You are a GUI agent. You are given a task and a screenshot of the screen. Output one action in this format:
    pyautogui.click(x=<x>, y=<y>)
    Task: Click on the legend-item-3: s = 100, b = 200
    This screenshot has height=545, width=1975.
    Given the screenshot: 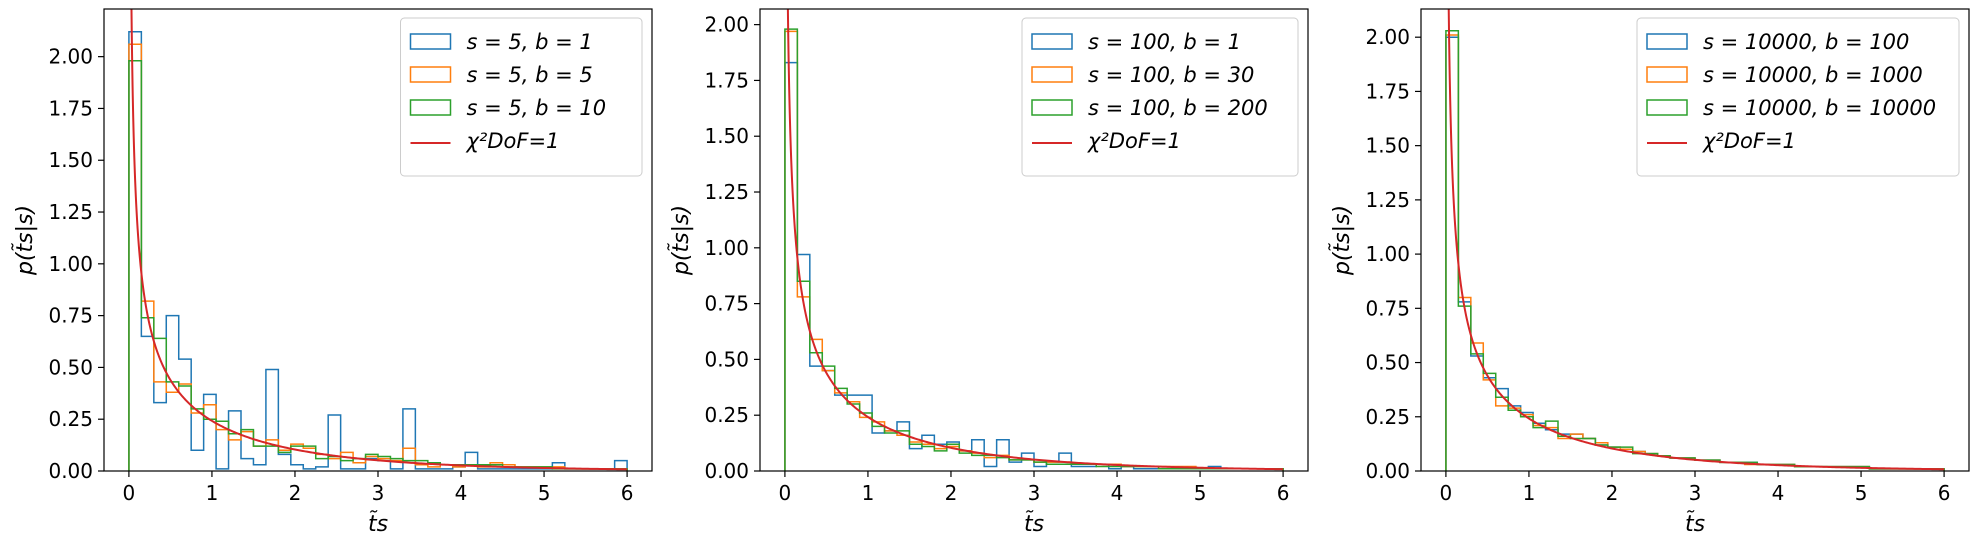 What is the action you would take?
    pyautogui.click(x=1149, y=108)
    